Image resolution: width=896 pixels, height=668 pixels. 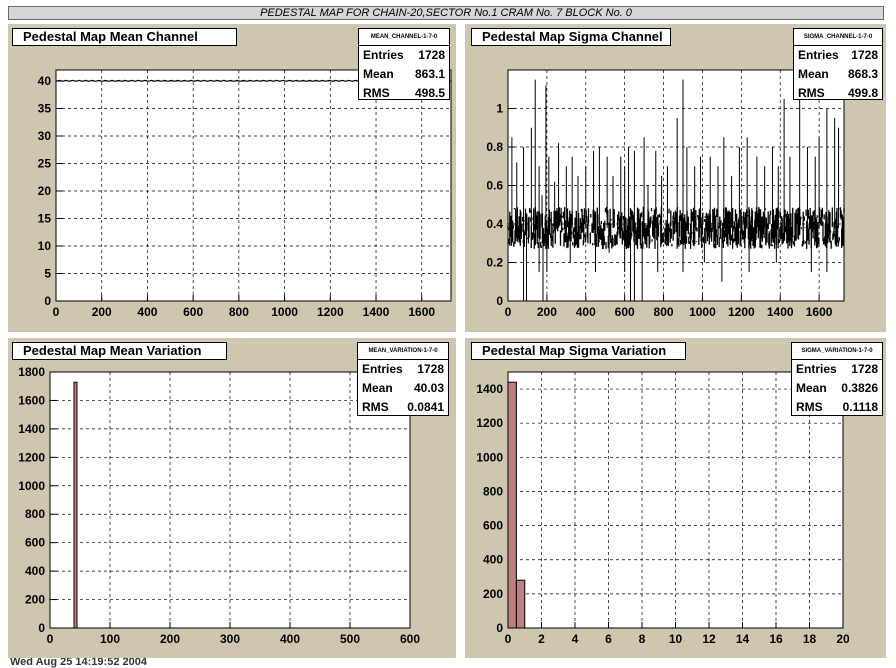 I want to click on y-tick-label: 30, so click(x=45, y=136).